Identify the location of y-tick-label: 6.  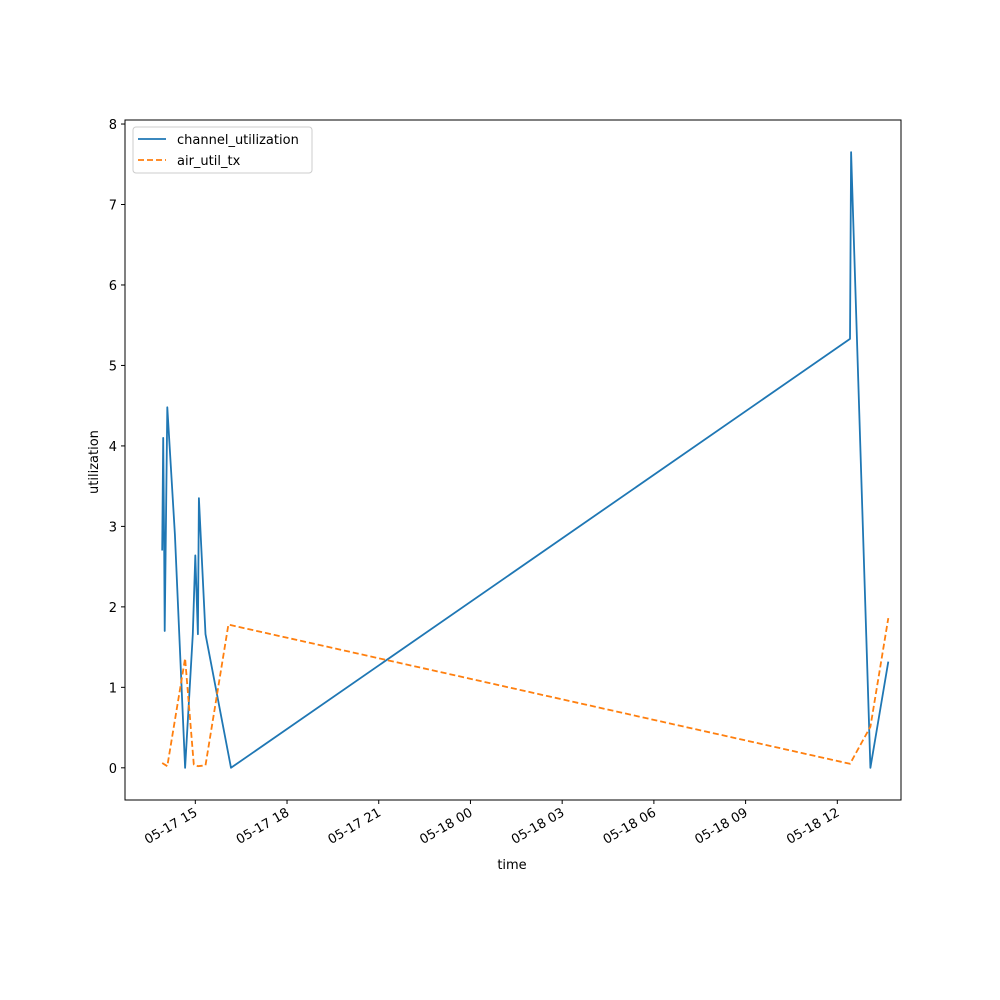
(113, 286).